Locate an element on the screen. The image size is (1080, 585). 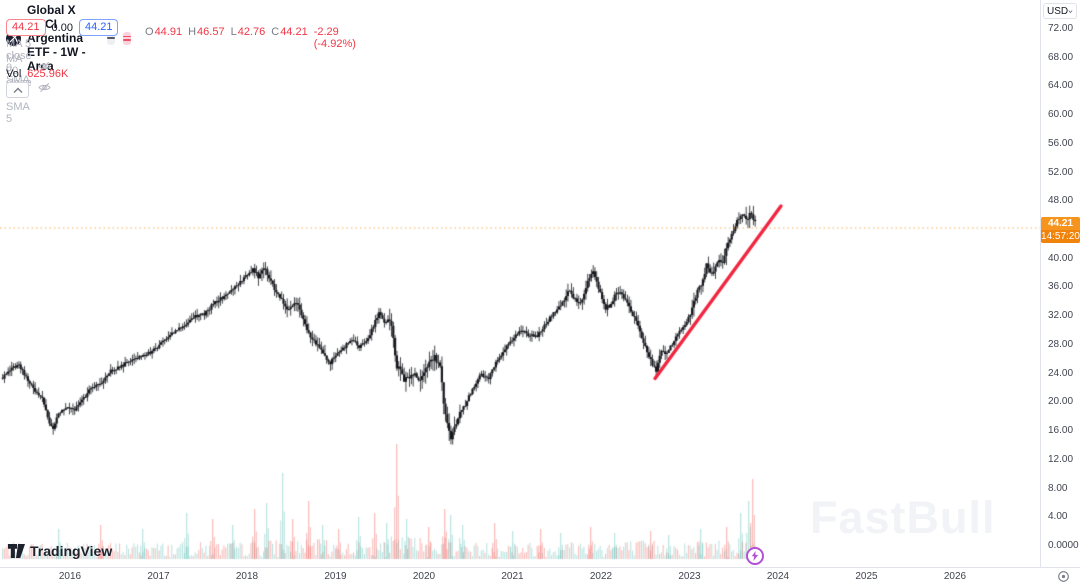
price-tick: 28.00 is located at coordinates (1061, 344).